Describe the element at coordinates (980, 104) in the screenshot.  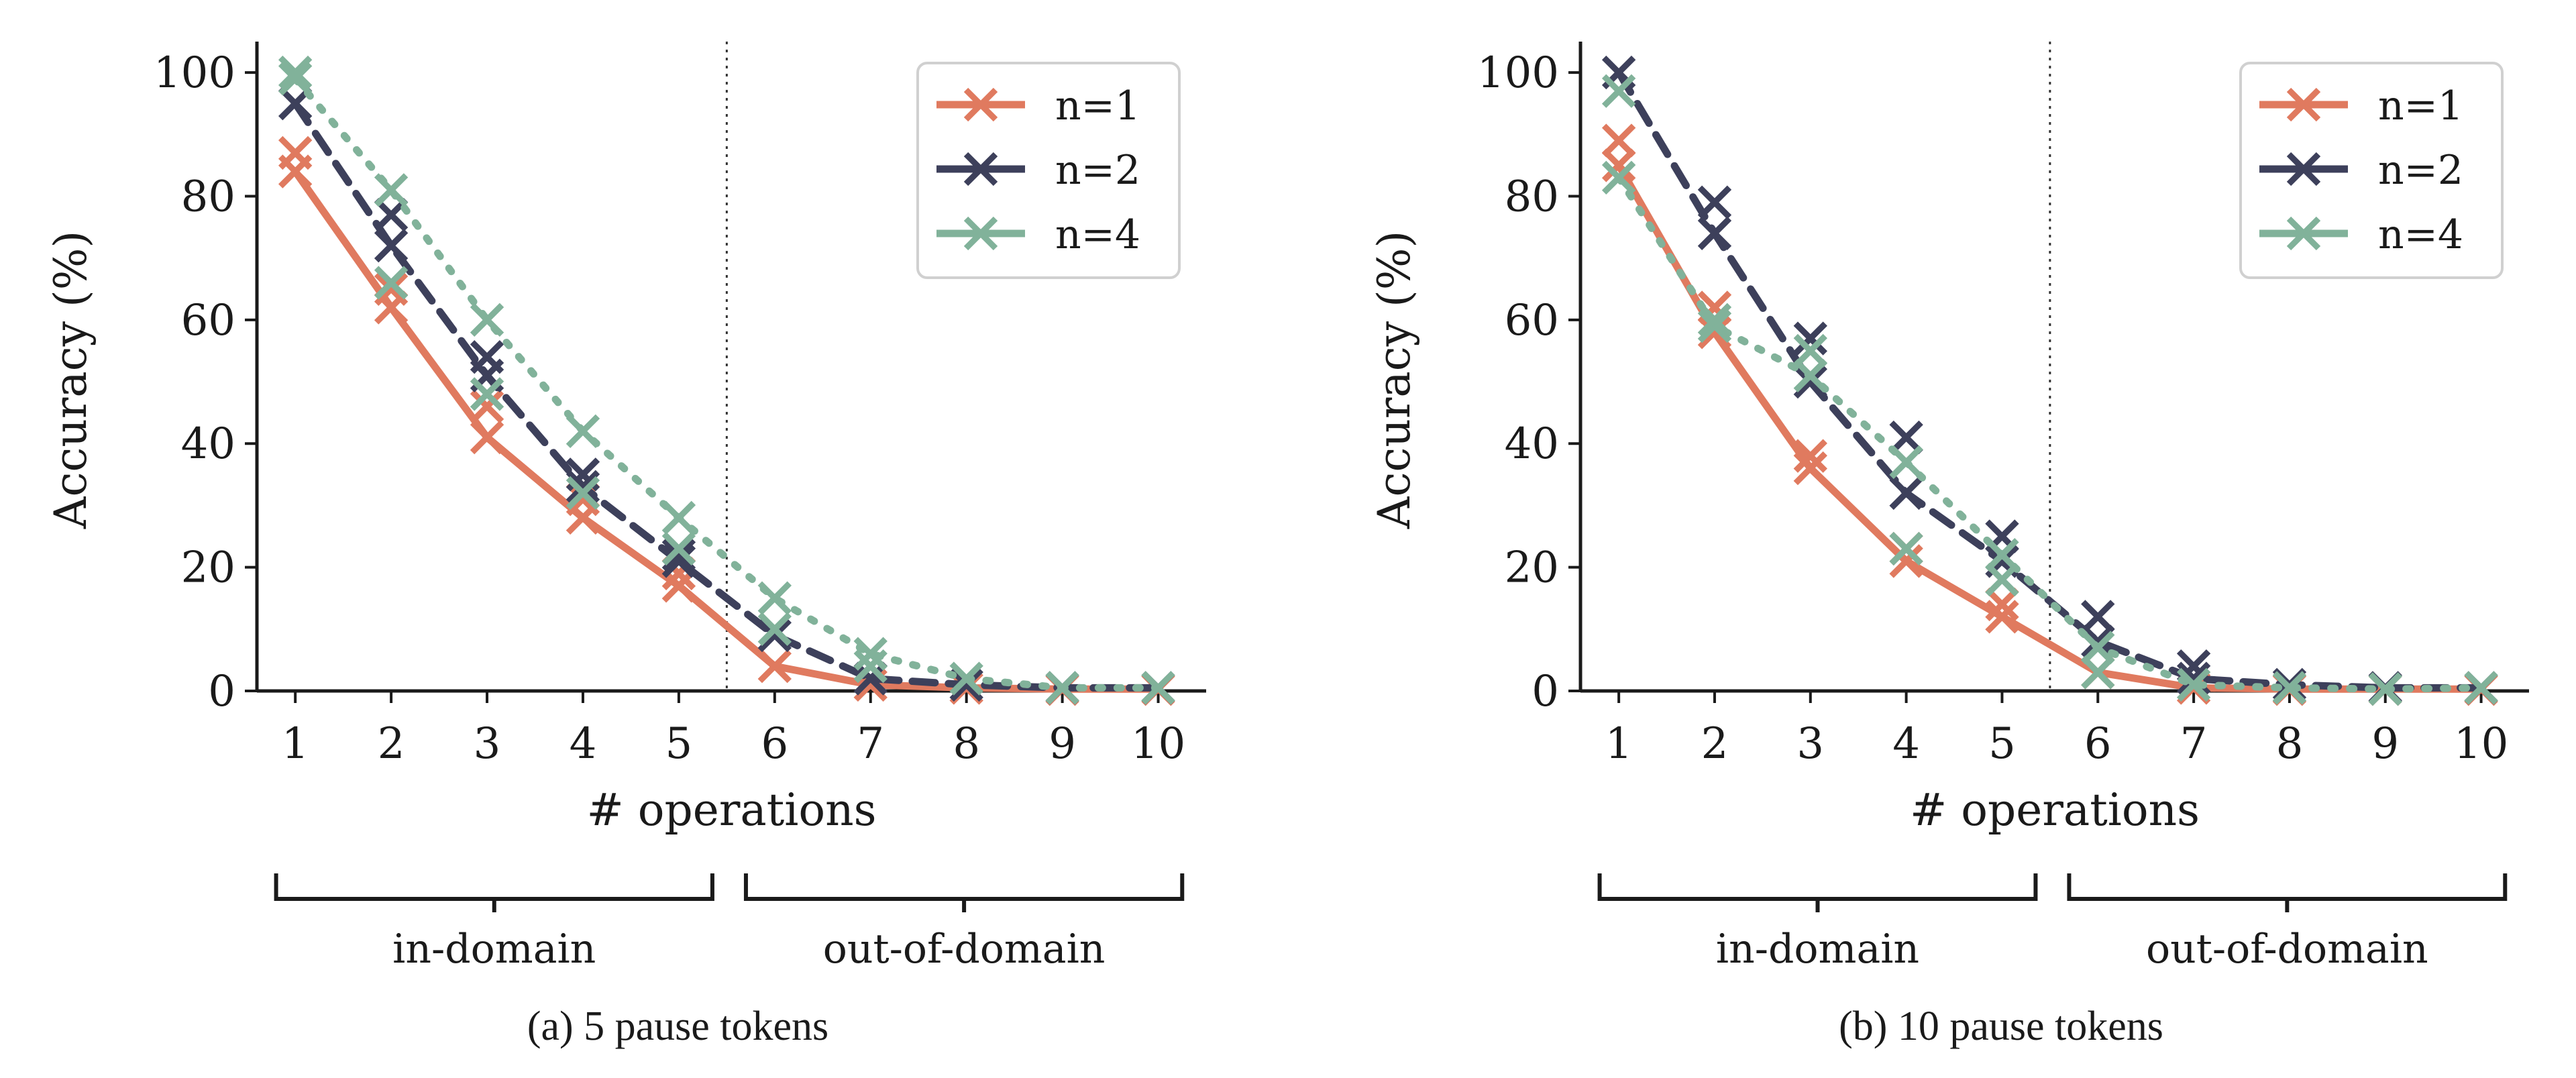
I see `legend-marker-n1` at that location.